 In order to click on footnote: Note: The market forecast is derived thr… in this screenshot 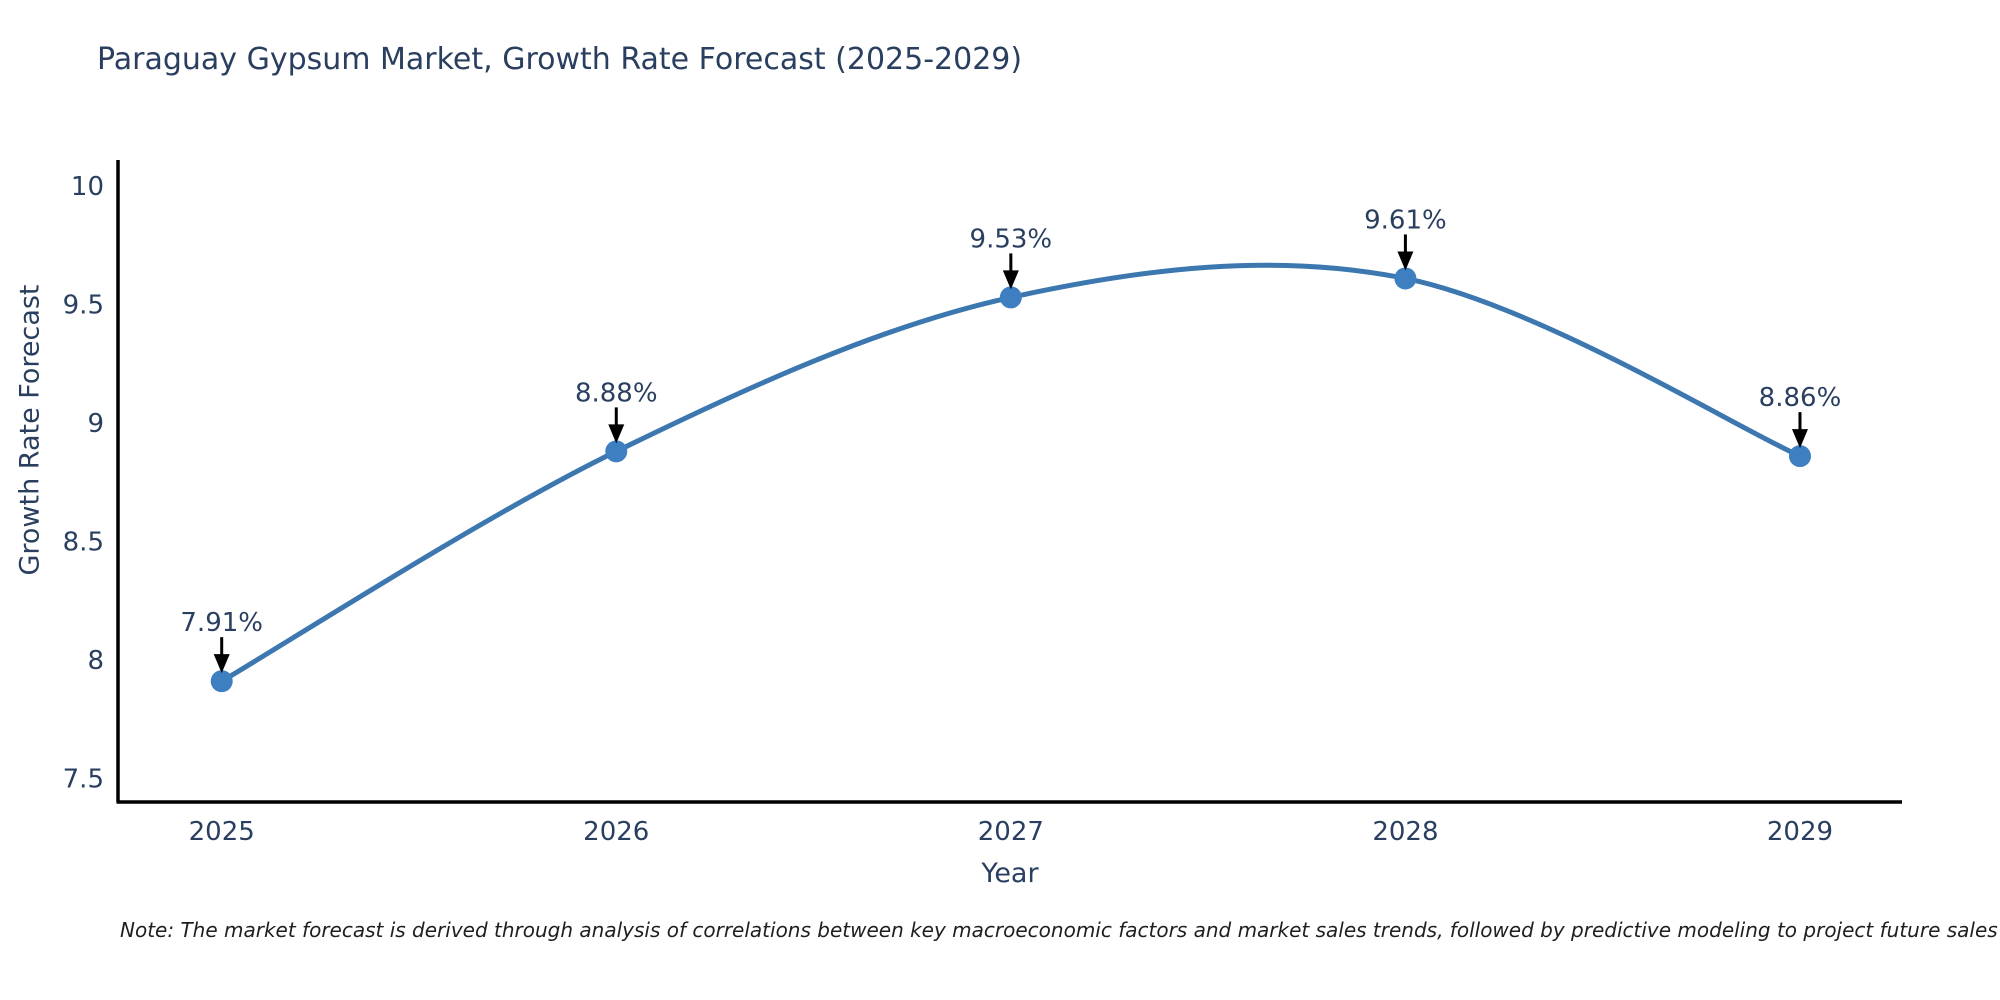, I will do `click(1059, 930)`.